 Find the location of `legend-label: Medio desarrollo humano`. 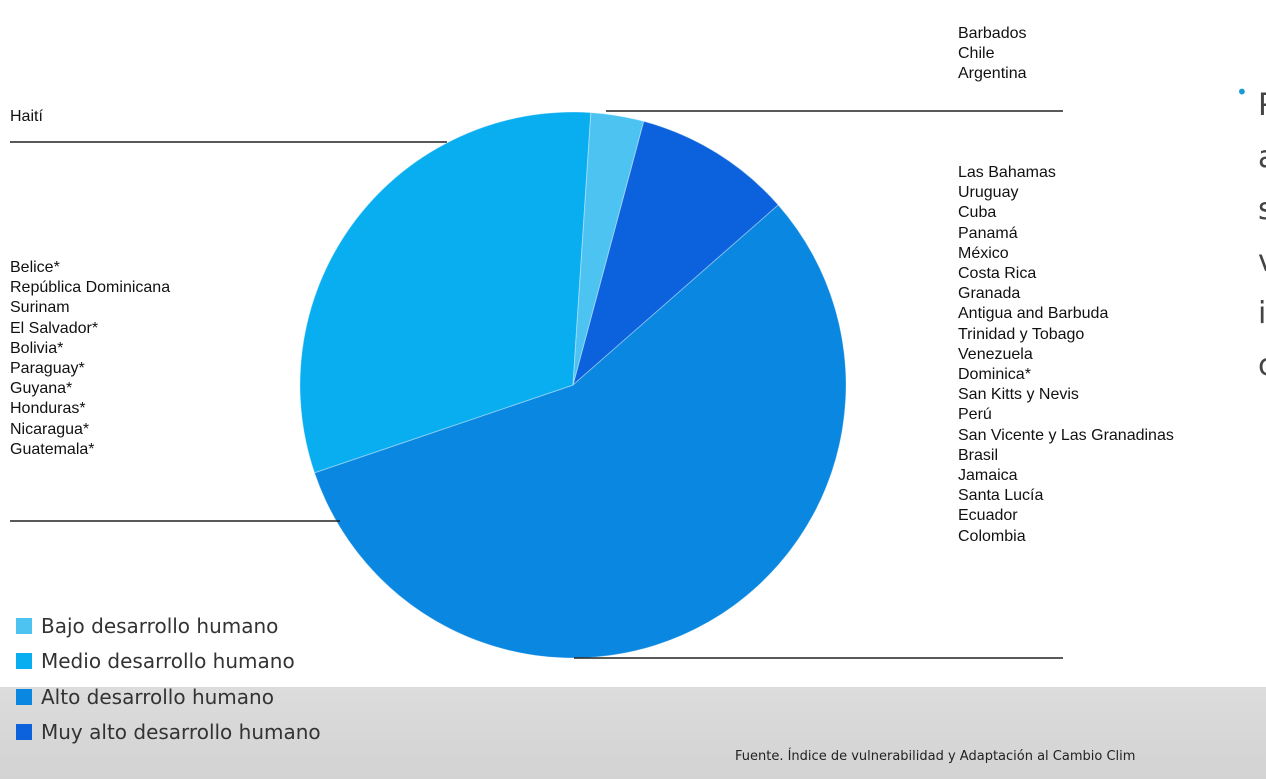

legend-label: Medio desarrollo humano is located at coordinates (168, 661).